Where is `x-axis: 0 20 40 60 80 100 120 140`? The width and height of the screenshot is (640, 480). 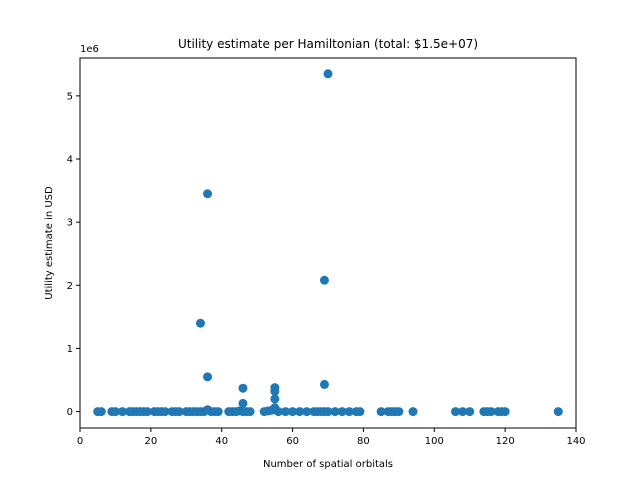 x-axis: 0 20 40 60 80 100 120 140 is located at coordinates (331, 437).